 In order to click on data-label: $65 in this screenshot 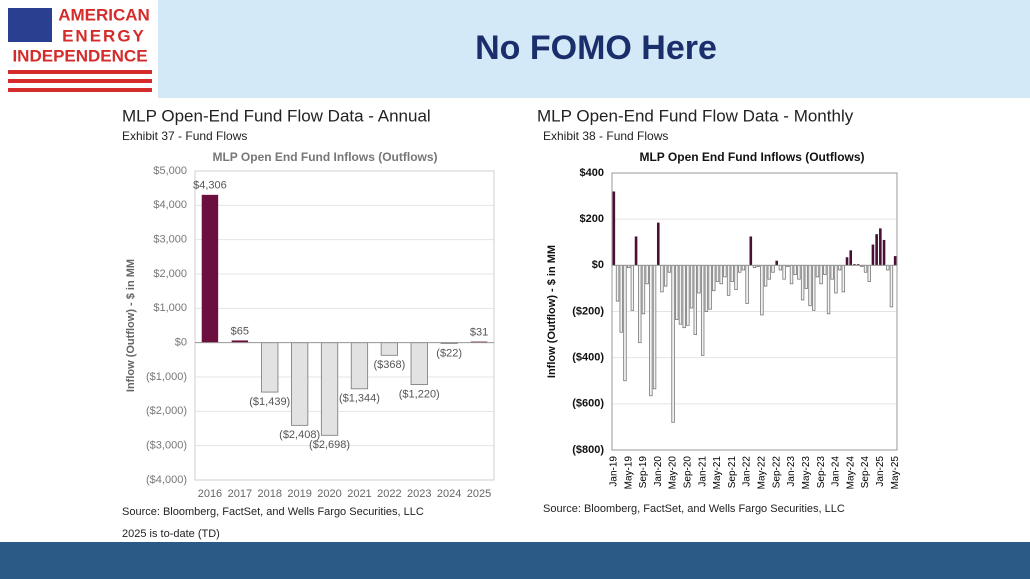, I will do `click(240, 331)`.